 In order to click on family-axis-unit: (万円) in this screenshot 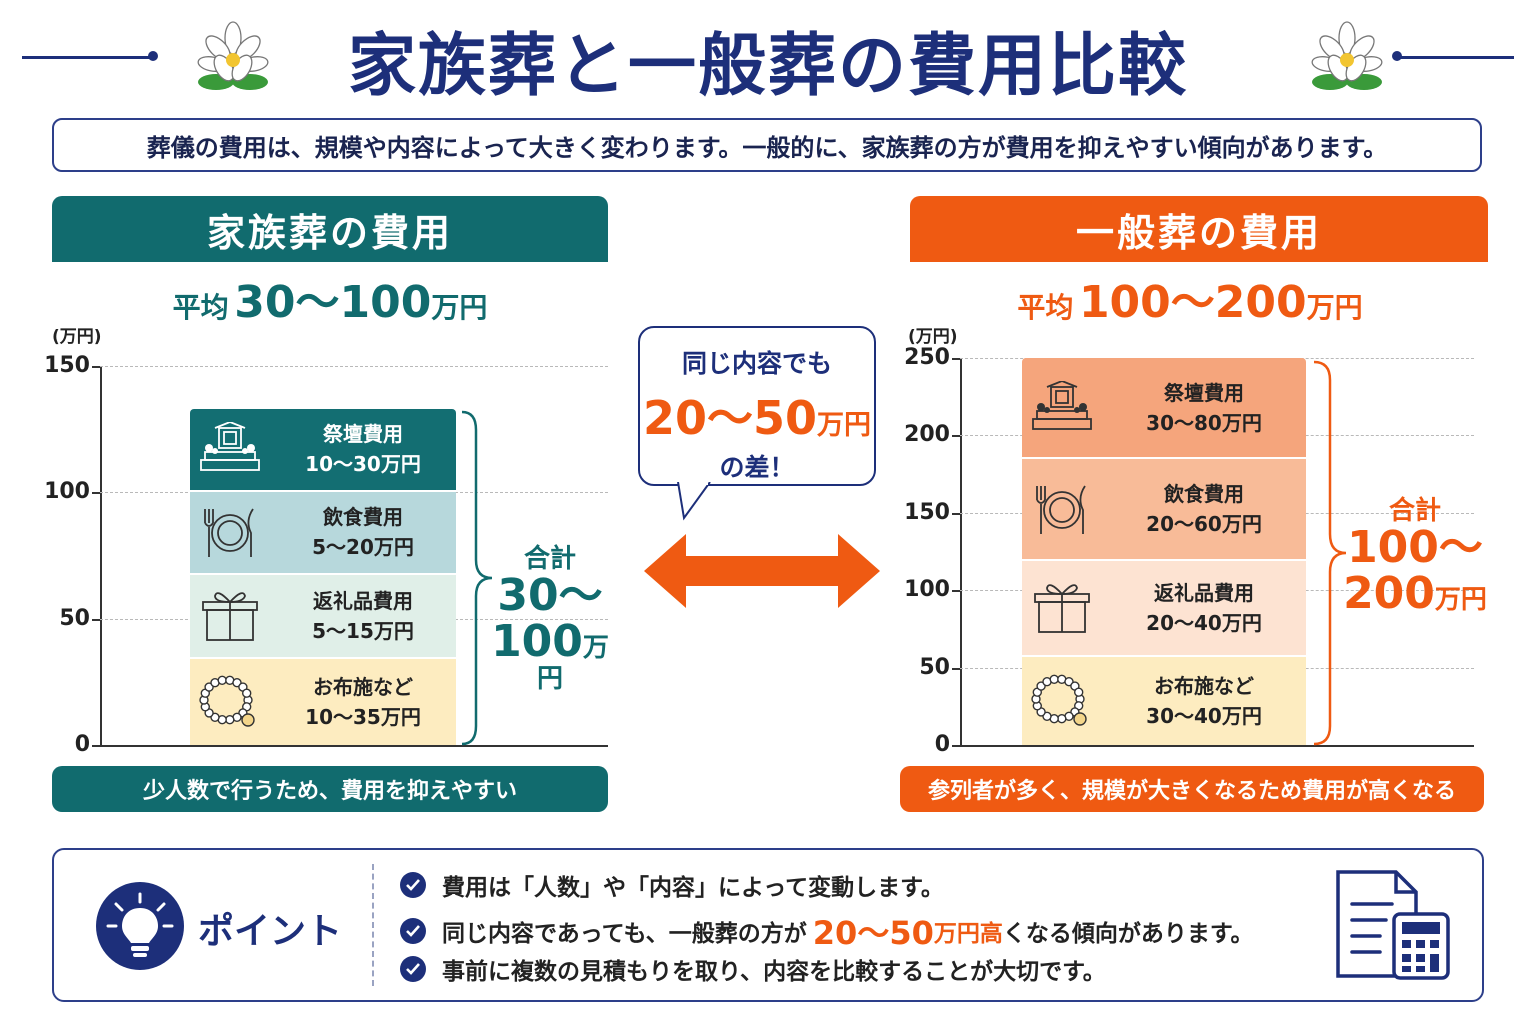, I will do `click(77, 337)`.